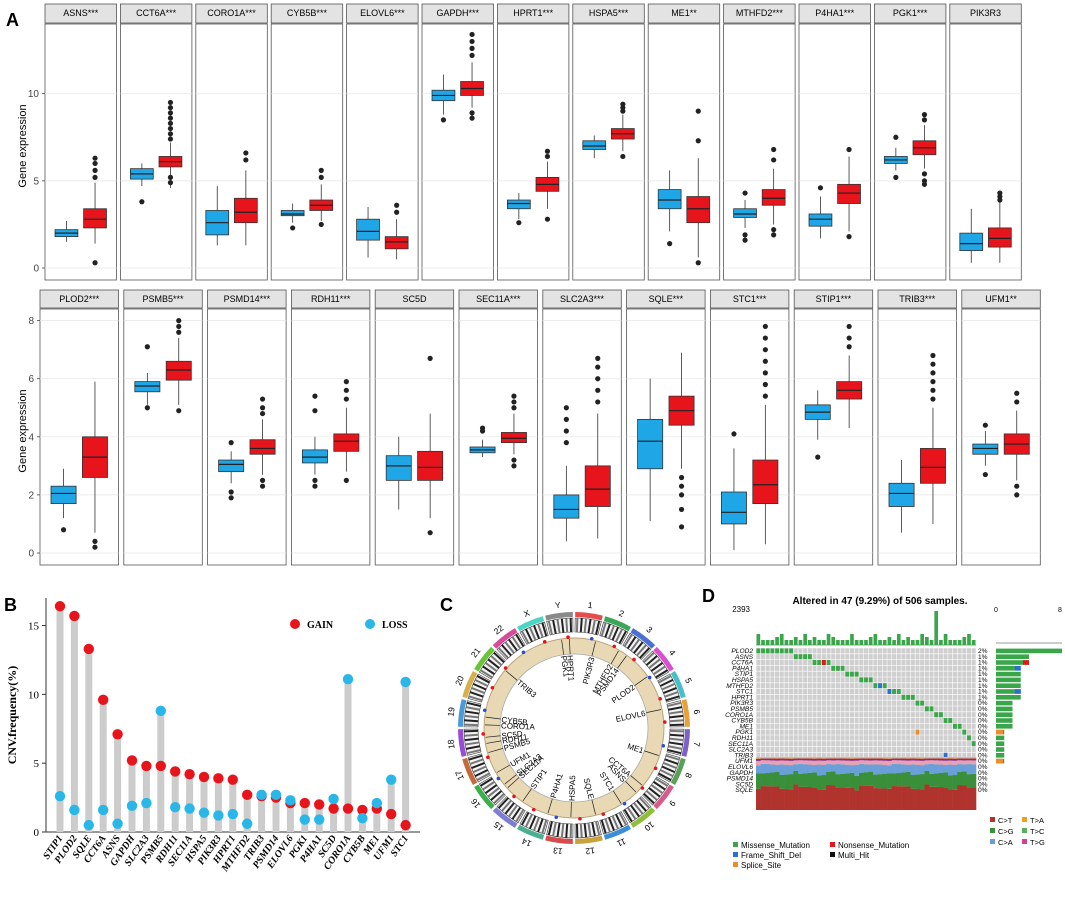  What do you see at coordinates (1000, 743) in the screenshot?
I see `side-bar` at bounding box center [1000, 743].